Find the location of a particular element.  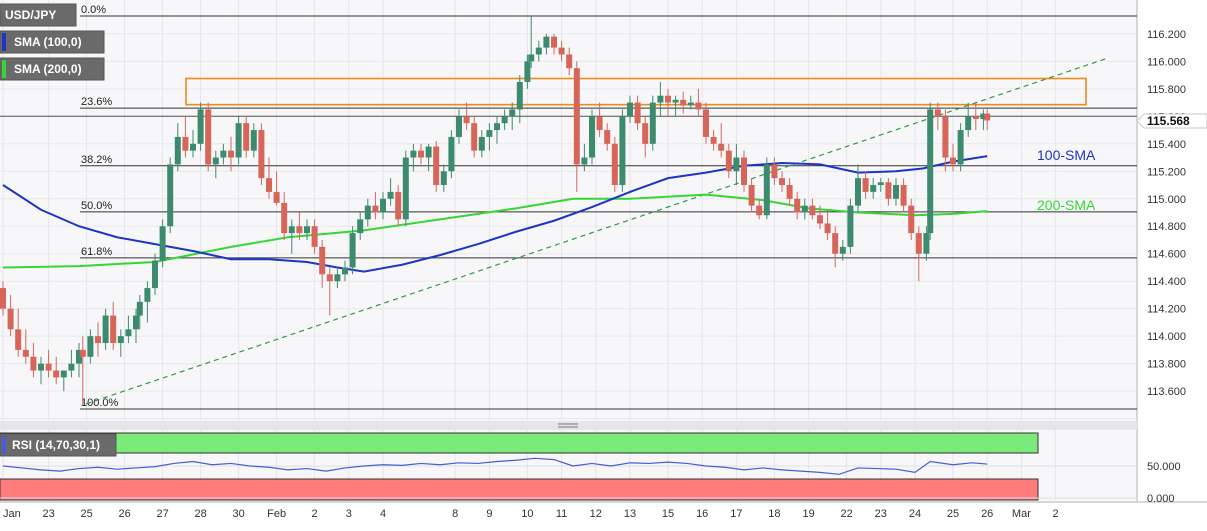

rsi-tick-label: 0.000 is located at coordinates (1161, 499).